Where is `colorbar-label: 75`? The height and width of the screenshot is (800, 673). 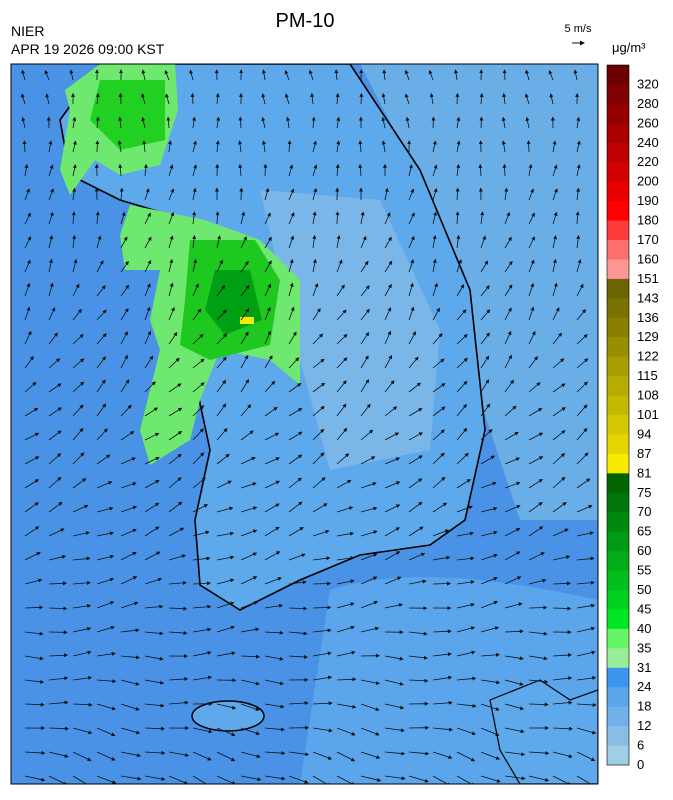
colorbar-label: 75 is located at coordinates (644, 492).